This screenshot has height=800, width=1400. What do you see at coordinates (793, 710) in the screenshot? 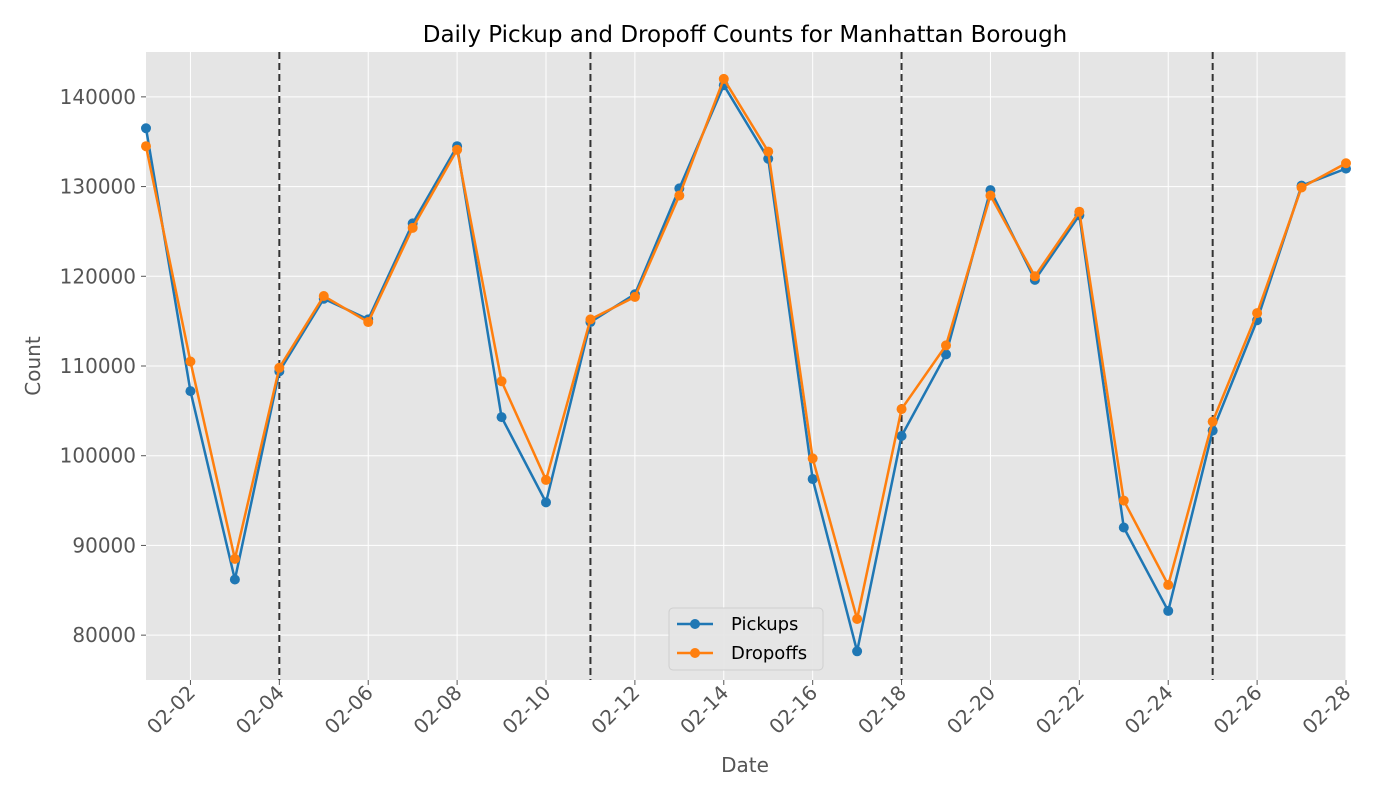
I see `x-tick-label: 02-16` at bounding box center [793, 710].